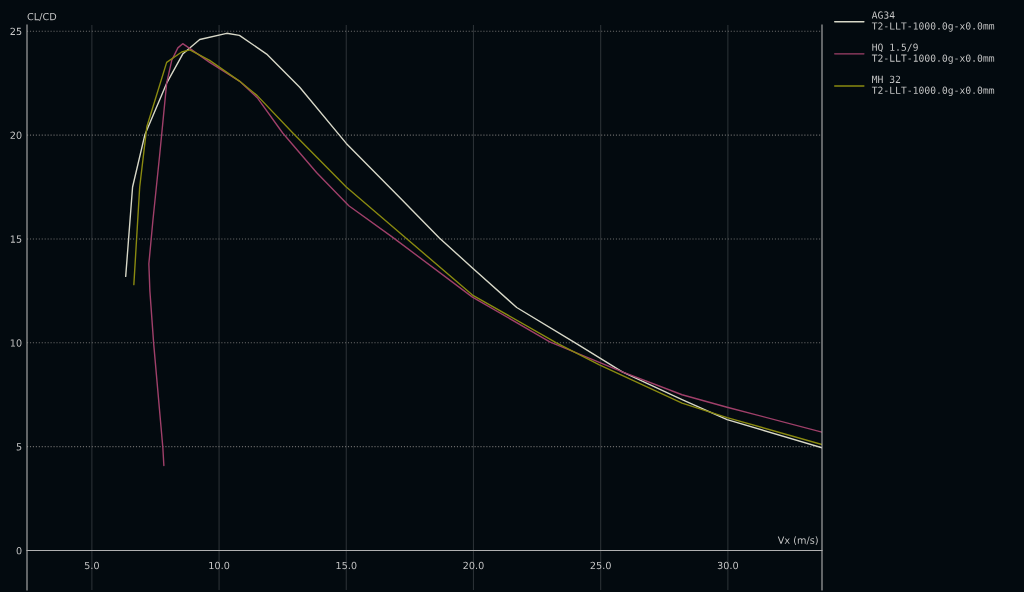 This screenshot has height=592, width=1024. Describe the element at coordinates (600, 565) in the screenshot. I see `x-tick-label: 25.0` at that location.